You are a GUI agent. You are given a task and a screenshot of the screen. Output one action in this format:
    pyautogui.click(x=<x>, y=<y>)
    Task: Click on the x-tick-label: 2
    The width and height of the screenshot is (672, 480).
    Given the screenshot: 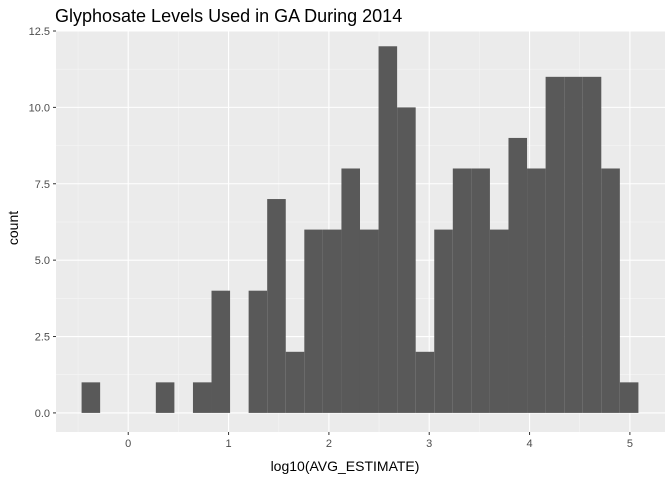 What is the action you would take?
    pyautogui.click(x=329, y=444)
    